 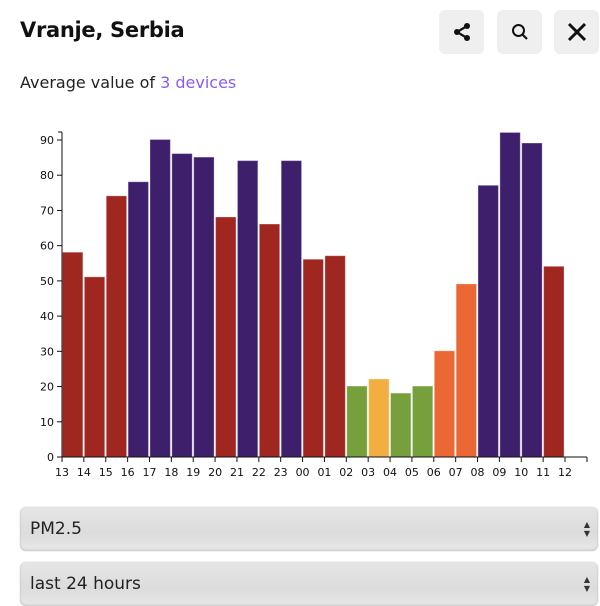 What do you see at coordinates (259, 472) in the screenshot?
I see `x-tick-label: 22` at bounding box center [259, 472].